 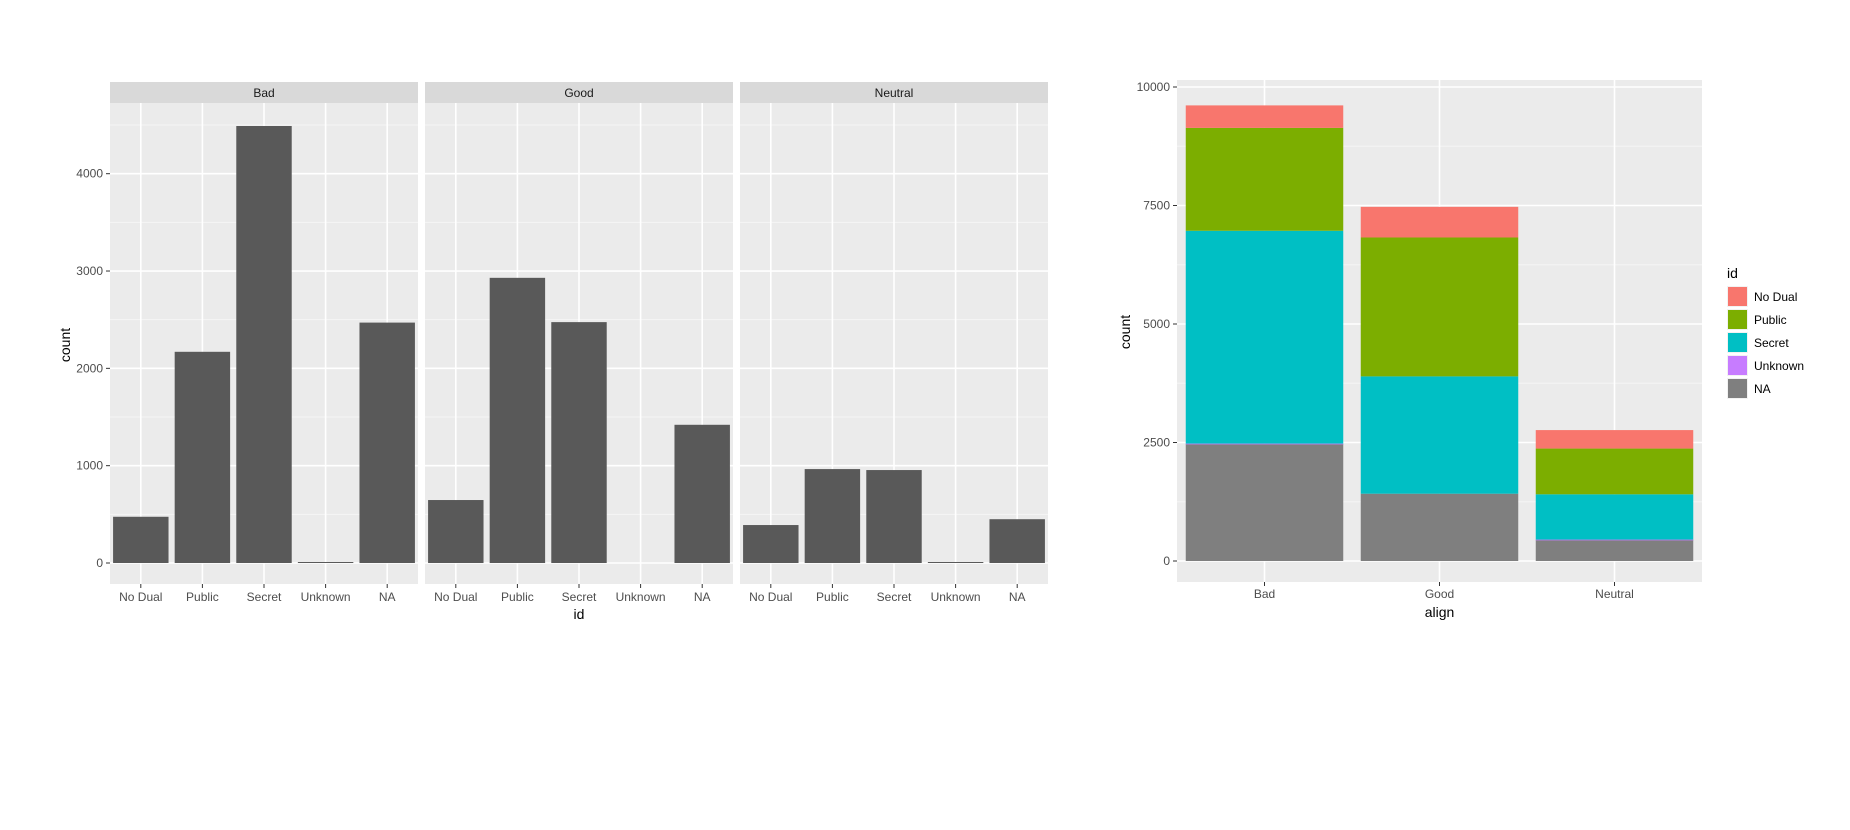 What do you see at coordinates (1737, 388) in the screenshot?
I see `legend-swatch-na` at bounding box center [1737, 388].